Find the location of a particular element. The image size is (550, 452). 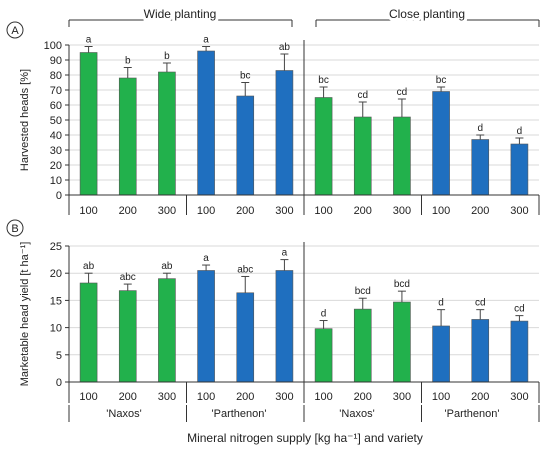

panel-b-x-tick-label-5: 200 is located at coordinates (245, 397).